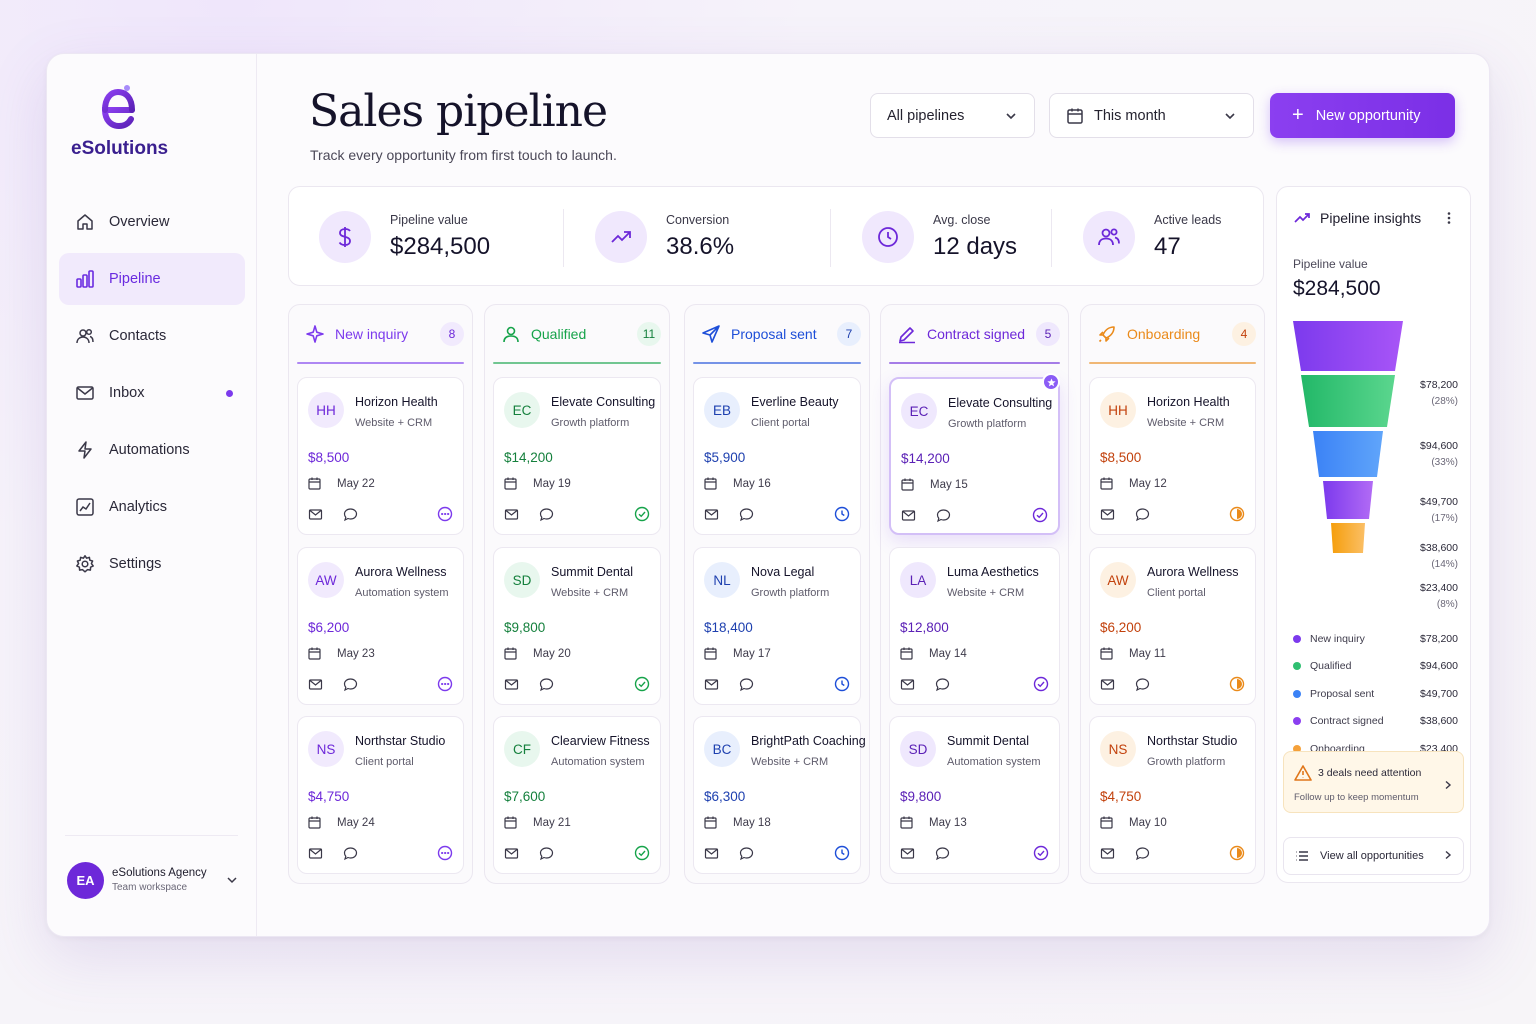 This screenshot has height=1024, width=1536. I want to click on stat-divider, so click(563, 238).